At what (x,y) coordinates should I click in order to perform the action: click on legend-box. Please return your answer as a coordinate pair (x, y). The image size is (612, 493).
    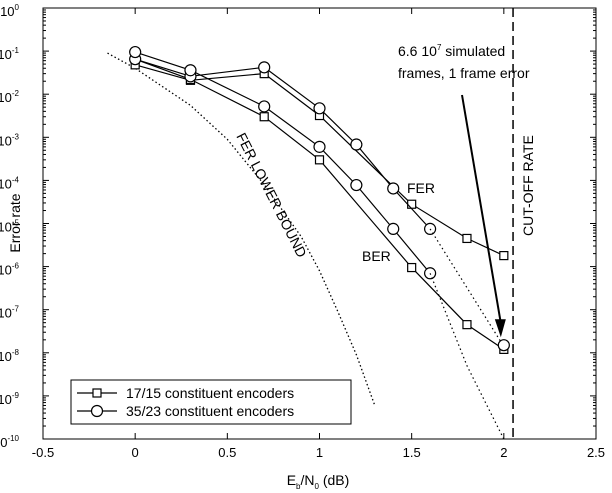
    Looking at the image, I should click on (211, 402).